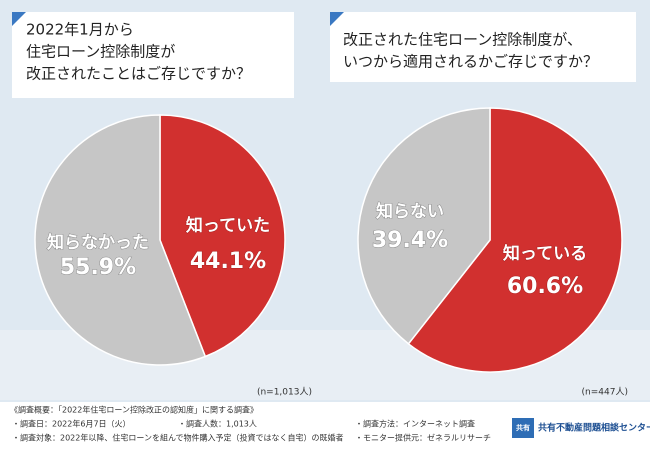  What do you see at coordinates (409, 211) in the screenshot?
I see `slice-label: 知らない` at bounding box center [409, 211].